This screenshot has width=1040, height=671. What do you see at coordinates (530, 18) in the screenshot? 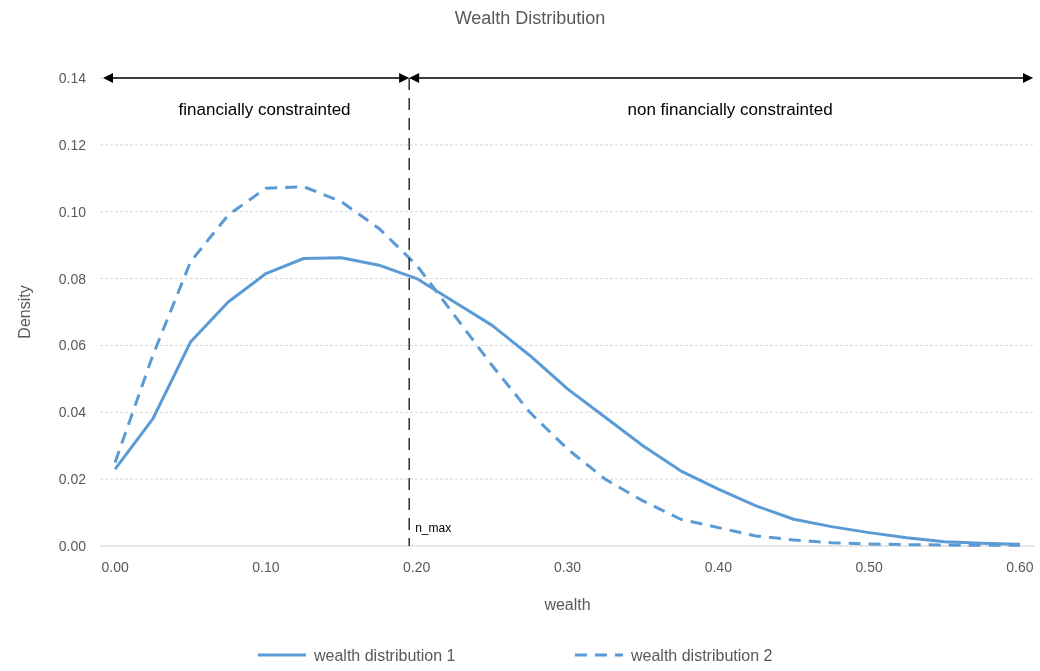
I see `chart-title: Wealth Distribution` at bounding box center [530, 18].